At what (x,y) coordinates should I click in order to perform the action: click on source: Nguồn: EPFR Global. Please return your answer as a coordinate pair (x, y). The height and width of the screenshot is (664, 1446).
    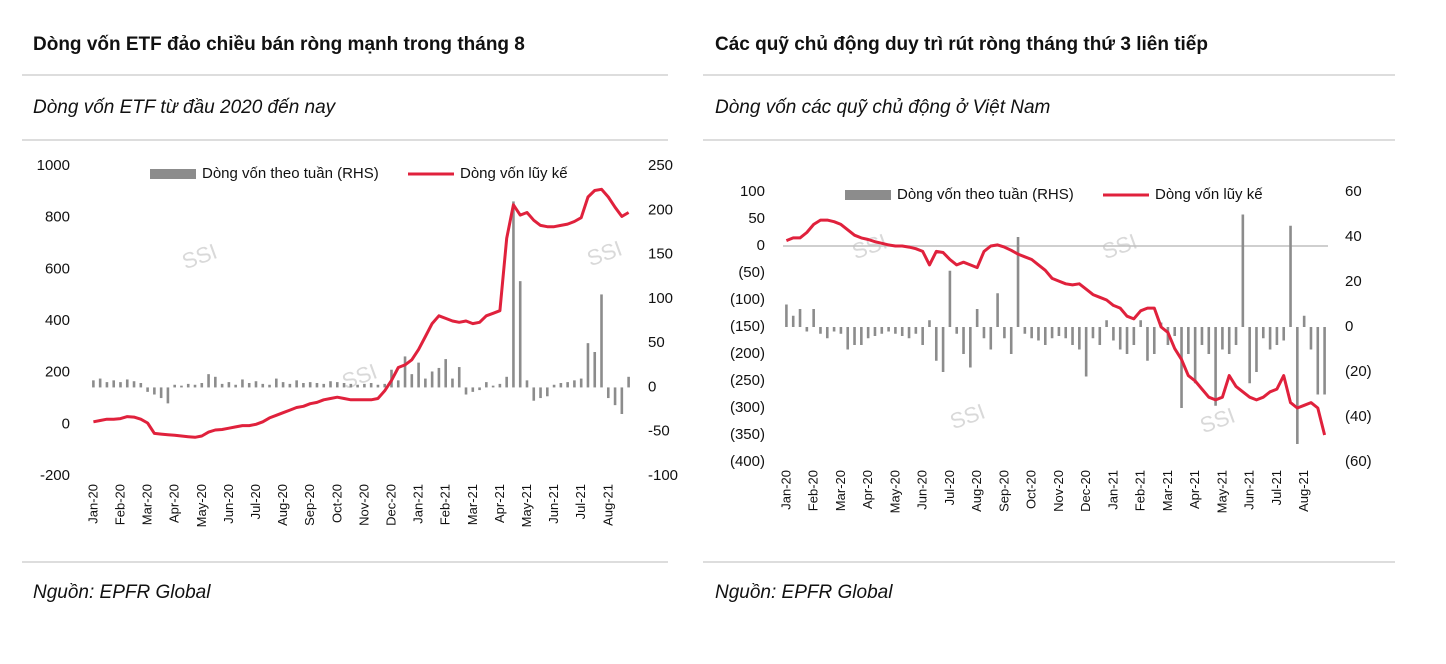
    Looking at the image, I should click on (804, 592).